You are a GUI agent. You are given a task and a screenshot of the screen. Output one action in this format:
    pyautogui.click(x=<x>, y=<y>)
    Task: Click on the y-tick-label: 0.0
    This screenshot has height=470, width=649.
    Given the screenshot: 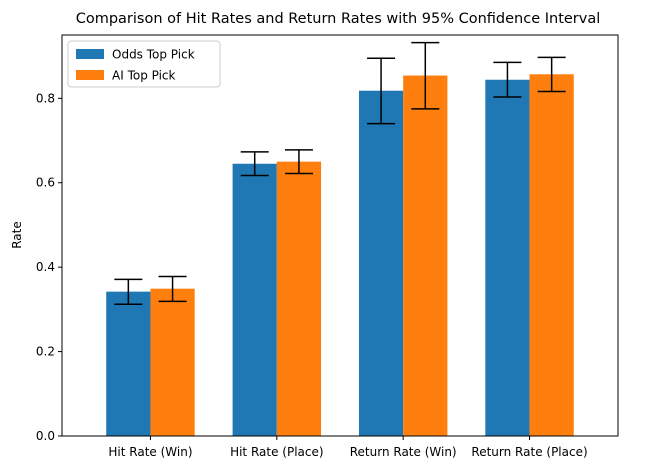 What is the action you would take?
    pyautogui.click(x=45, y=436)
    